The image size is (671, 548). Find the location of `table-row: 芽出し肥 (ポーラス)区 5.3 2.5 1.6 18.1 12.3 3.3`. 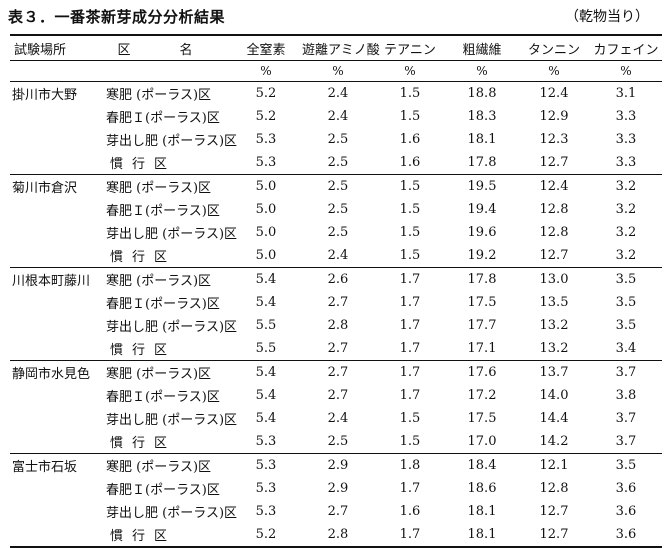

table-row: 芽出し肥 (ポーラス)区 5.3 2.5 1.6 18.1 12.3 3.3 is located at coordinates (336, 139).